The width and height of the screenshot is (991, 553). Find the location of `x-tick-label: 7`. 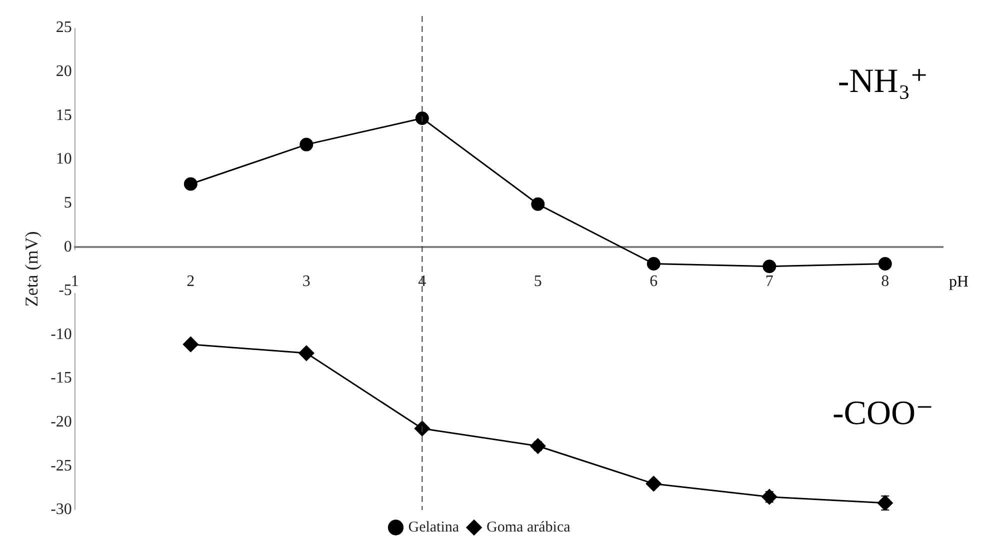

x-tick-label: 7 is located at coordinates (769, 281).